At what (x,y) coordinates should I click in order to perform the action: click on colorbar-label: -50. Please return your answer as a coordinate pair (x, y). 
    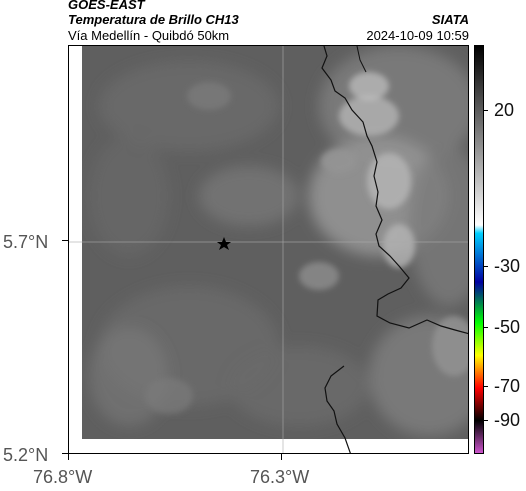
    Looking at the image, I should click on (507, 327).